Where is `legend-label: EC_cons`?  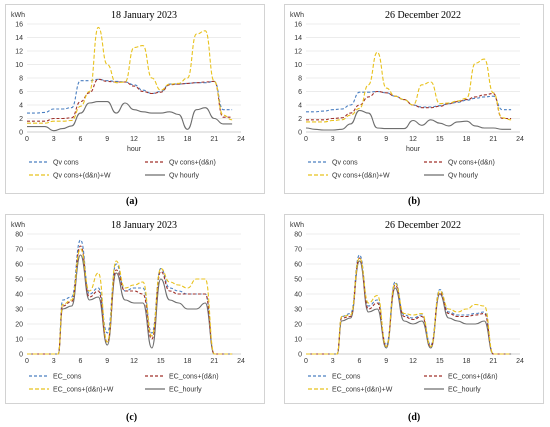
legend-label: EC_cons is located at coordinates (67, 377).